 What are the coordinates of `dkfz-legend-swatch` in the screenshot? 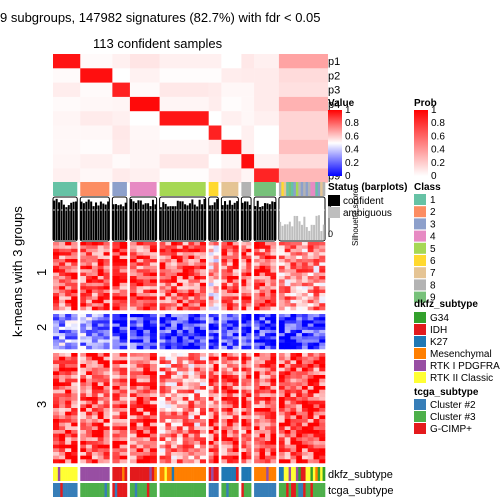 It's located at (420, 341).